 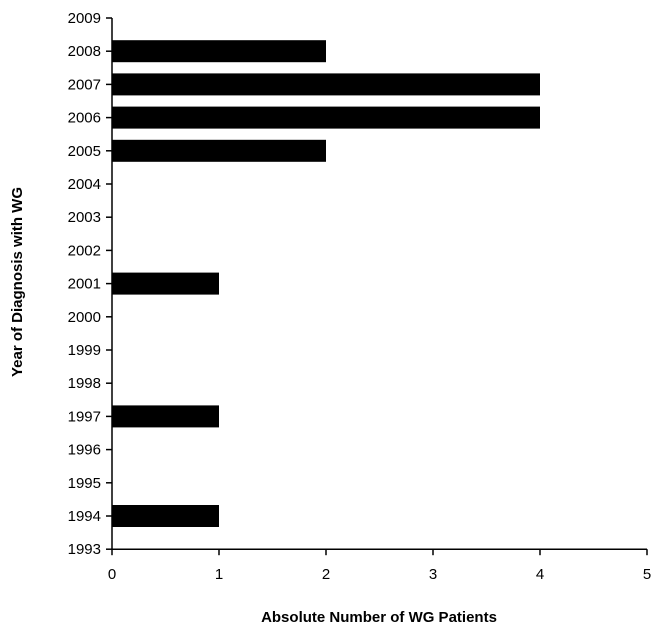 I want to click on y-tick-label: 2009, so click(x=84, y=18).